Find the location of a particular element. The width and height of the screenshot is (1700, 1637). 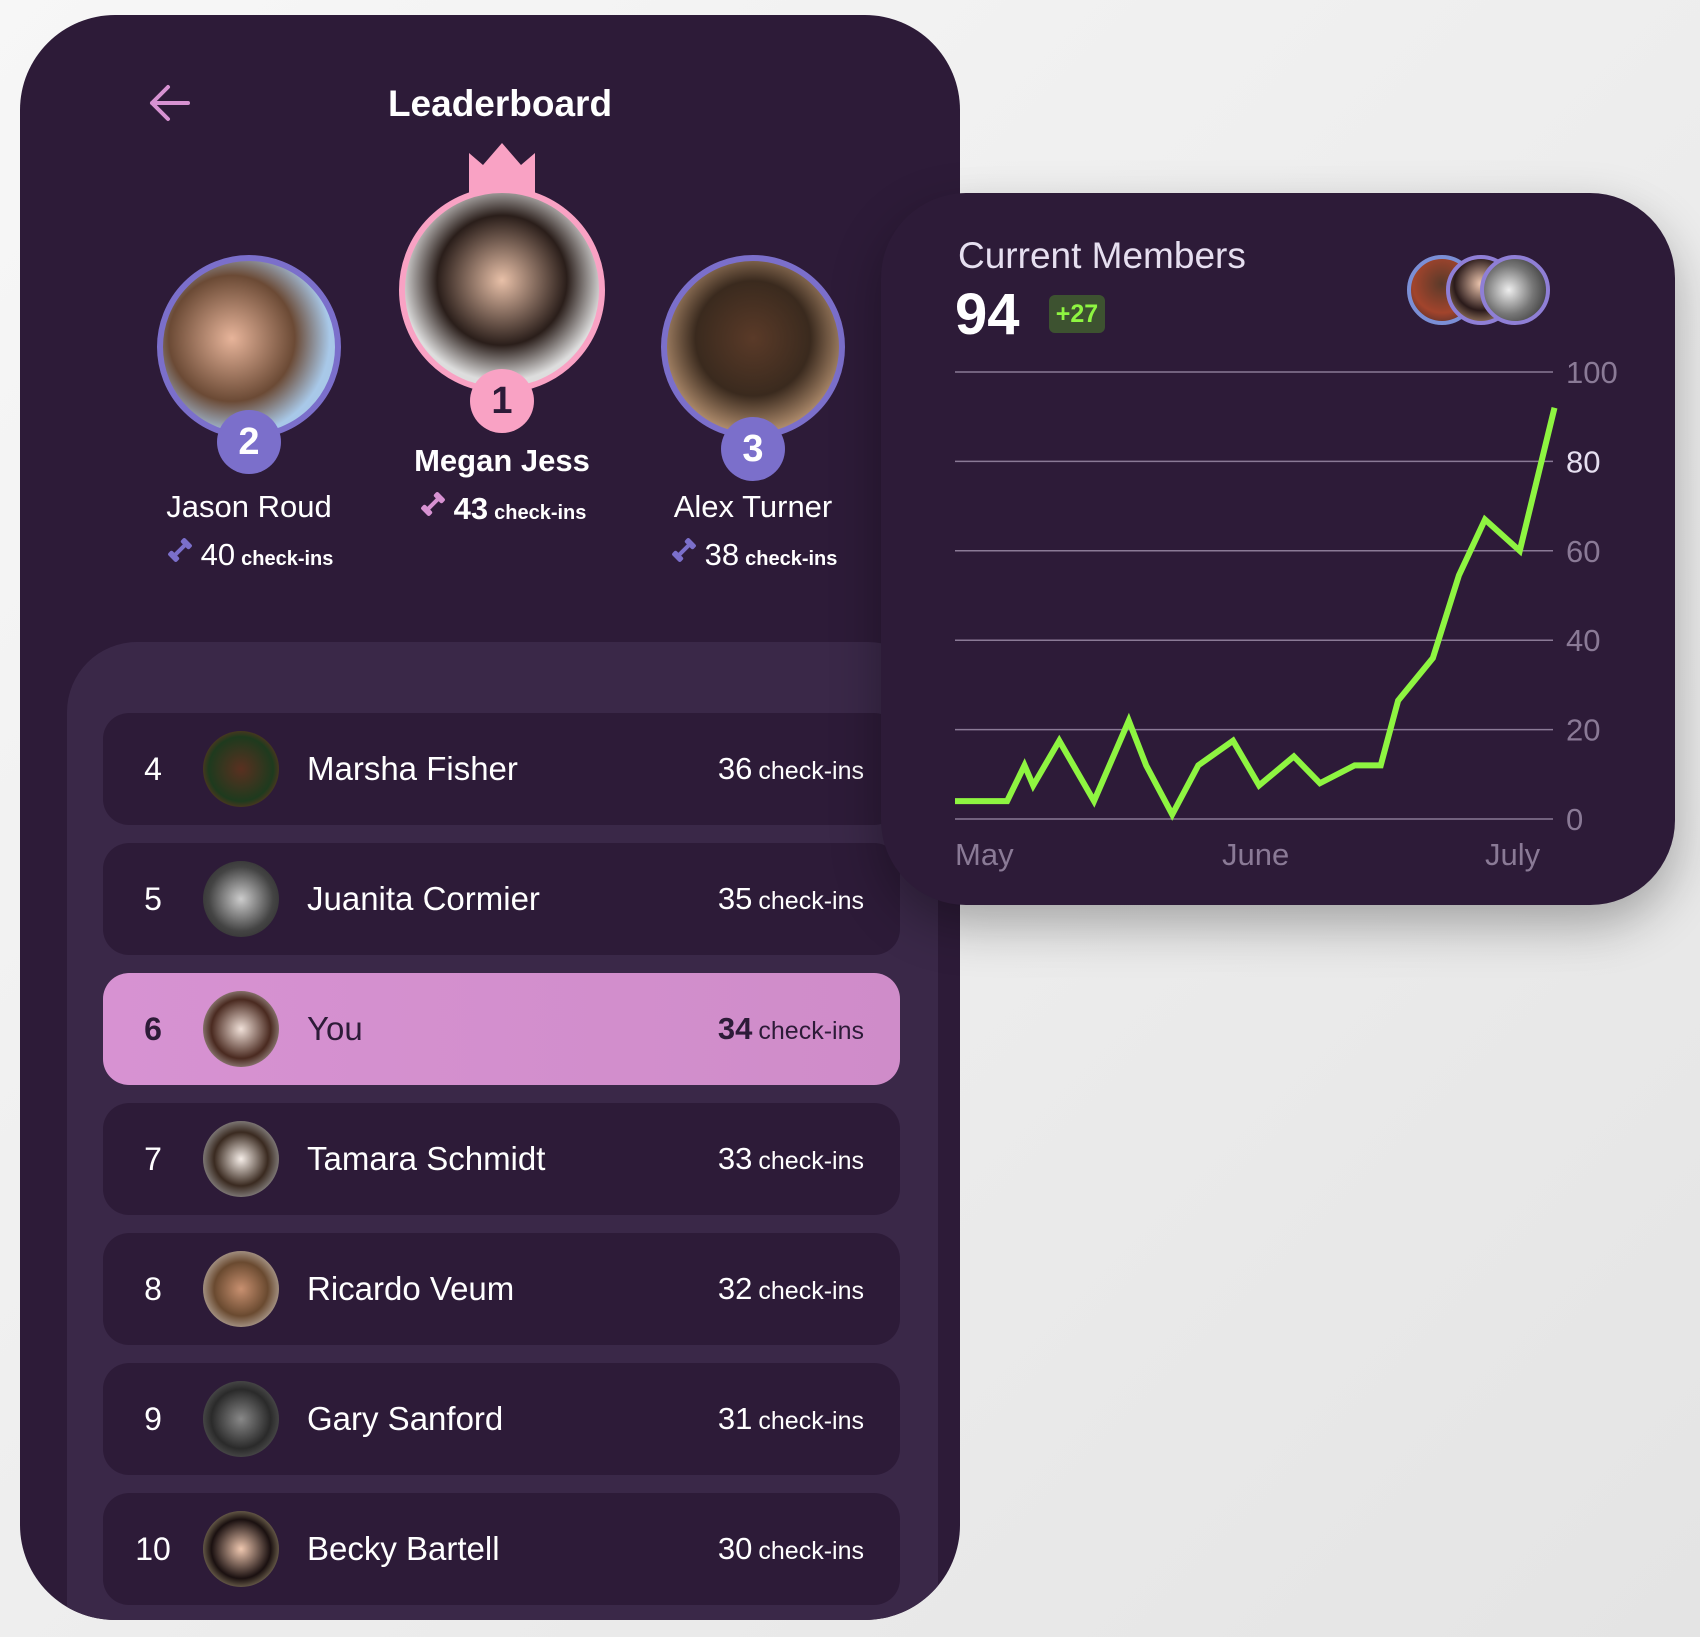

rank: 9 is located at coordinates (153, 1418).